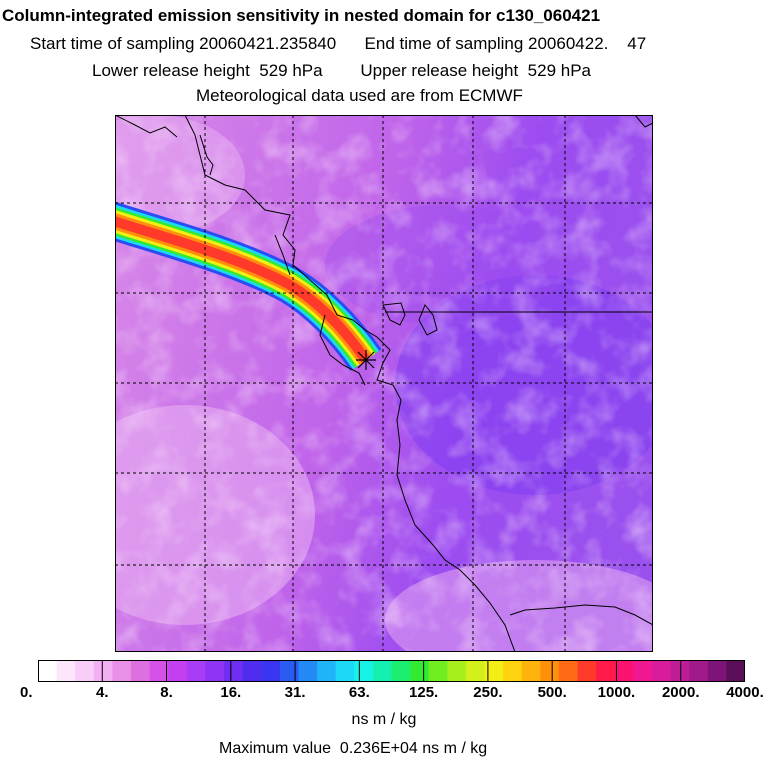 Image resolution: width=768 pixels, height=768 pixels. I want to click on colorbar-tick-label: 31., so click(295, 692).